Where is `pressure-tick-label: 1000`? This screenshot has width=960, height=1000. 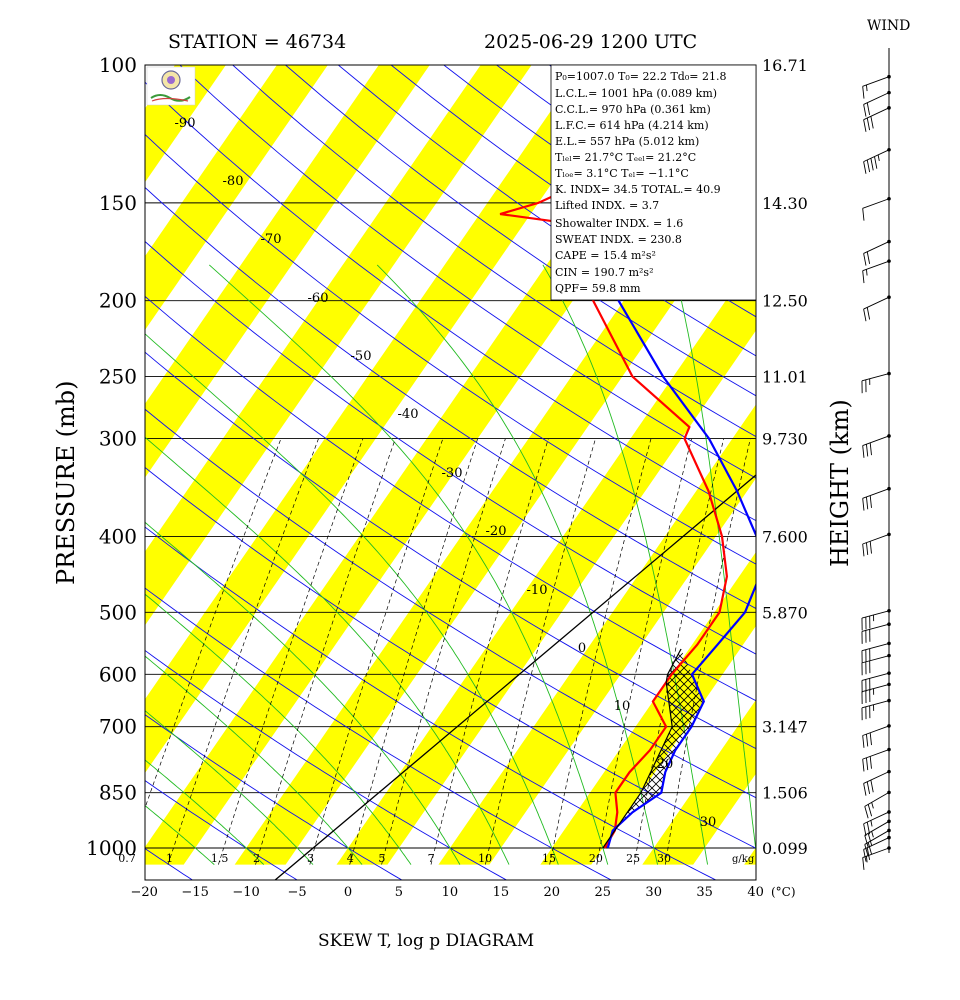 pressure-tick-label: 1000 is located at coordinates (111, 848).